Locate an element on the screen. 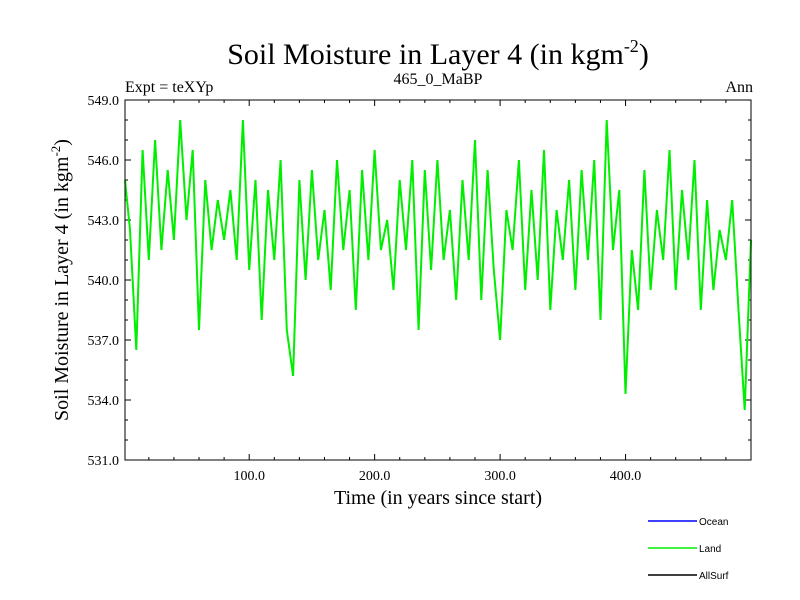 This screenshot has height=600, width=800. x-axis-label: Time (in years since start) is located at coordinates (438, 498).